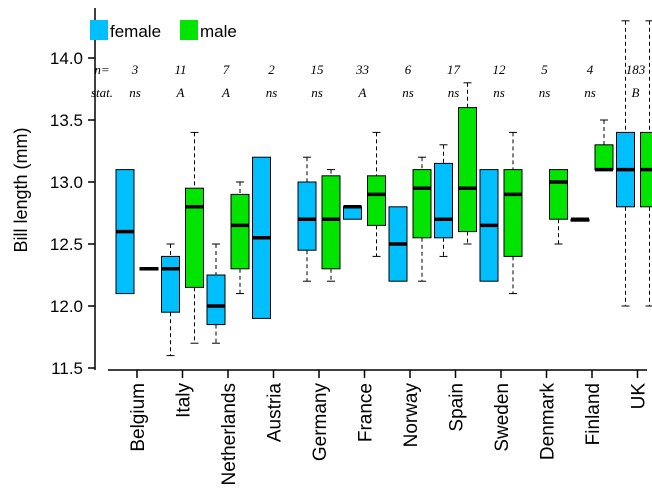  What do you see at coordinates (331, 222) in the screenshot?
I see `male-box-germany-box` at bounding box center [331, 222].